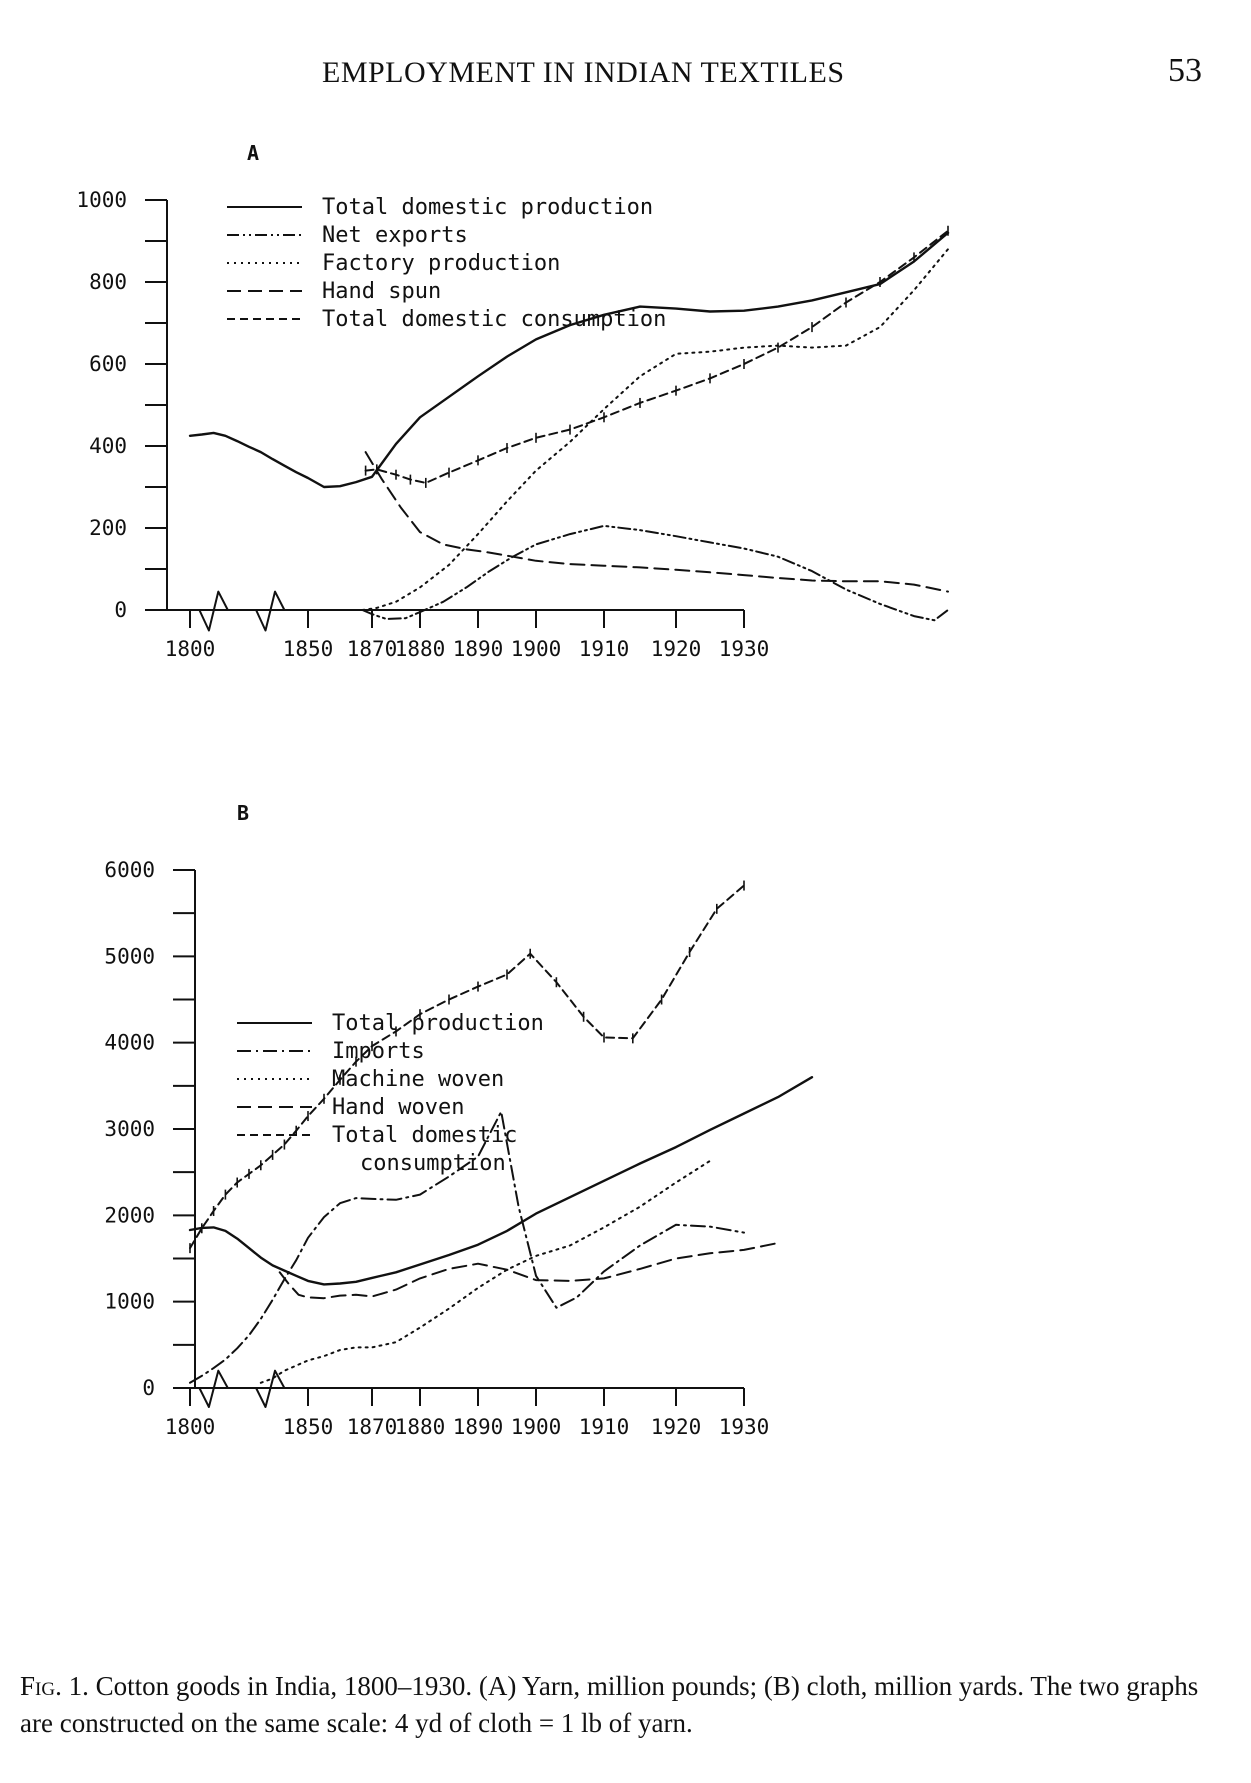 Image resolution: width=1251 pixels, height=1783 pixels. I want to click on legend-label: Hand spun, so click(381, 291).